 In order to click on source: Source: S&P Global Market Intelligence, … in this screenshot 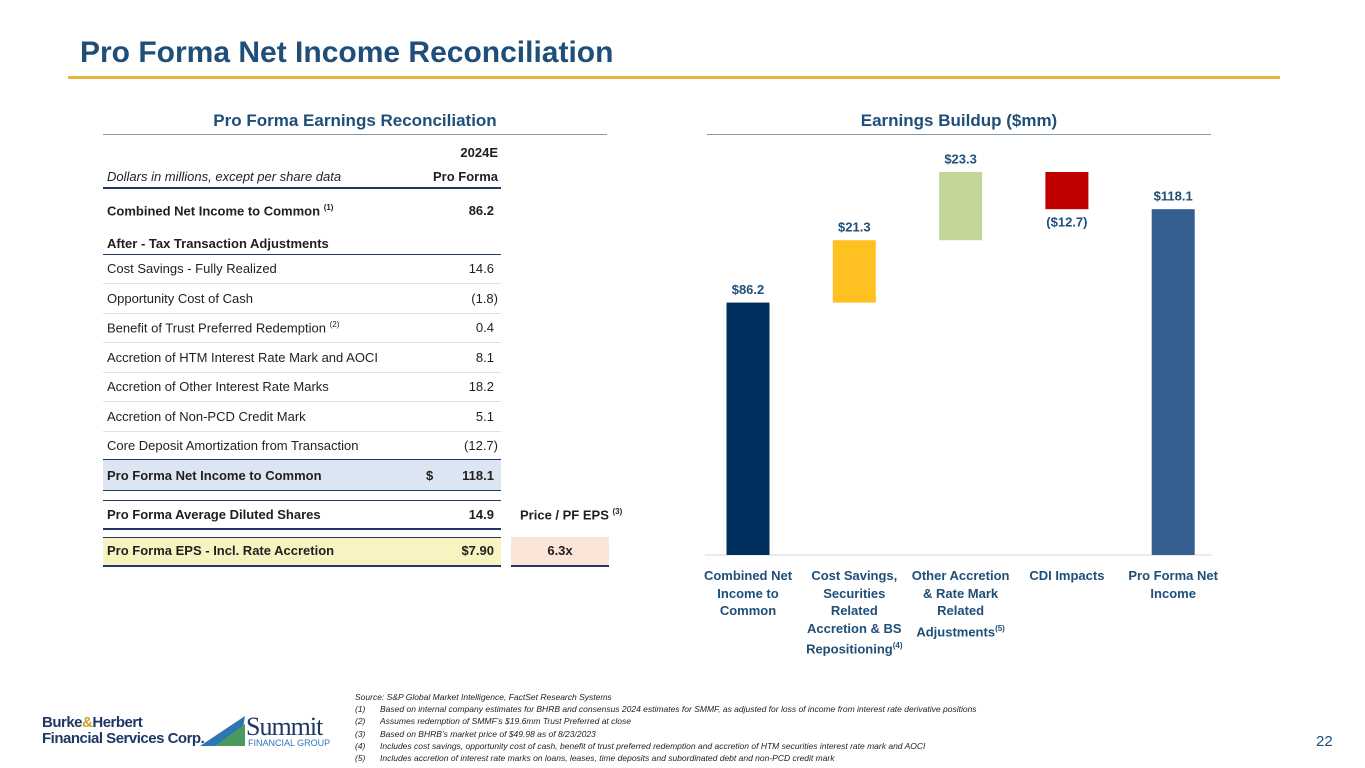, I will do `click(483, 697)`.